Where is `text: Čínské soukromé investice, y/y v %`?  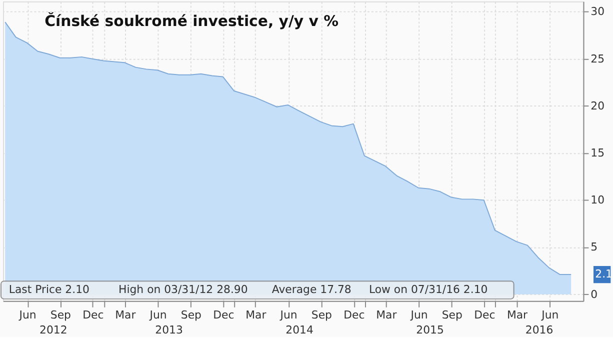
text: Čínské soukromé investice, y/y v % is located at coordinates (191, 21).